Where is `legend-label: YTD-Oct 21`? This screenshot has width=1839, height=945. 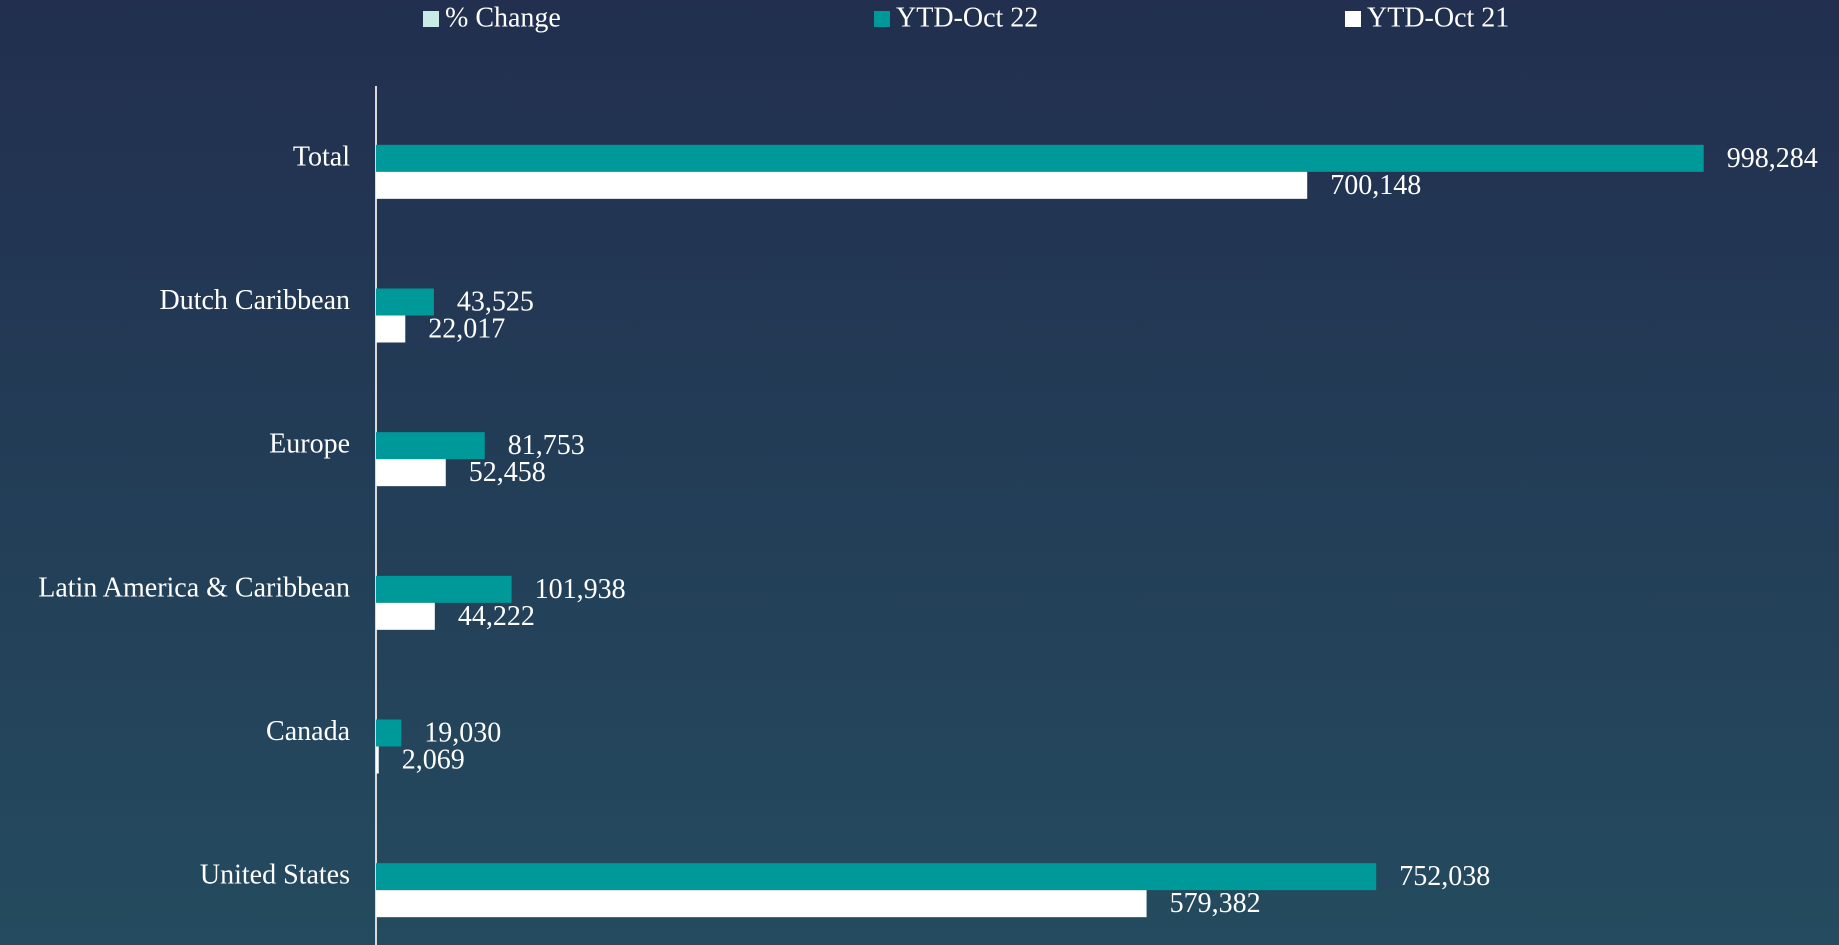
legend-label: YTD-Oct 21 is located at coordinates (1438, 17).